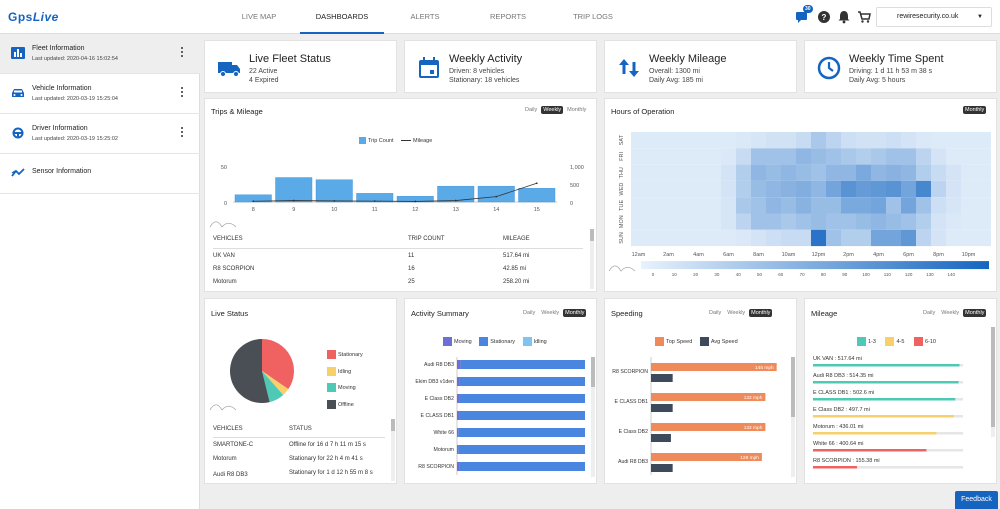 The width and height of the screenshot is (1000, 509). Describe the element at coordinates (934, 17) in the screenshot. I see `domain-select: rewiresecurity.co.uk ▼` at that location.